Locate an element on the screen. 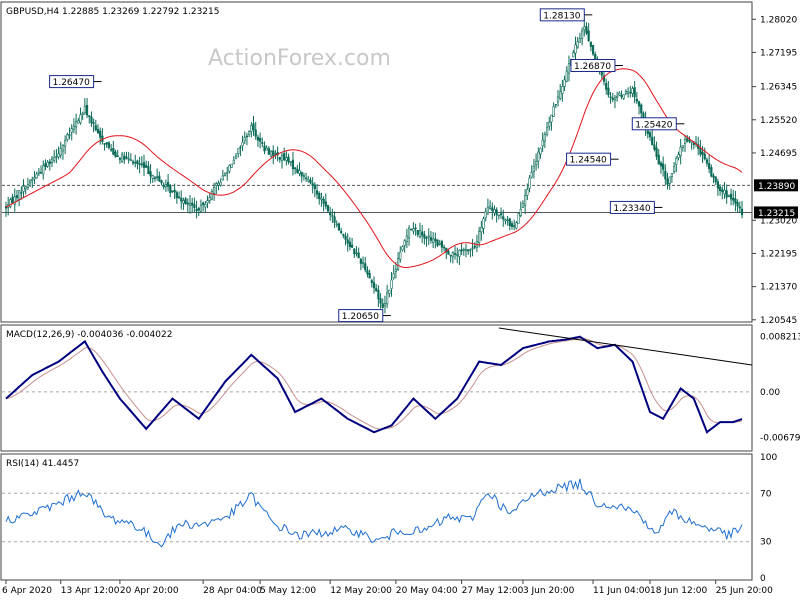 The image size is (800, 600). watermark: ActionForex.com is located at coordinates (299, 58).